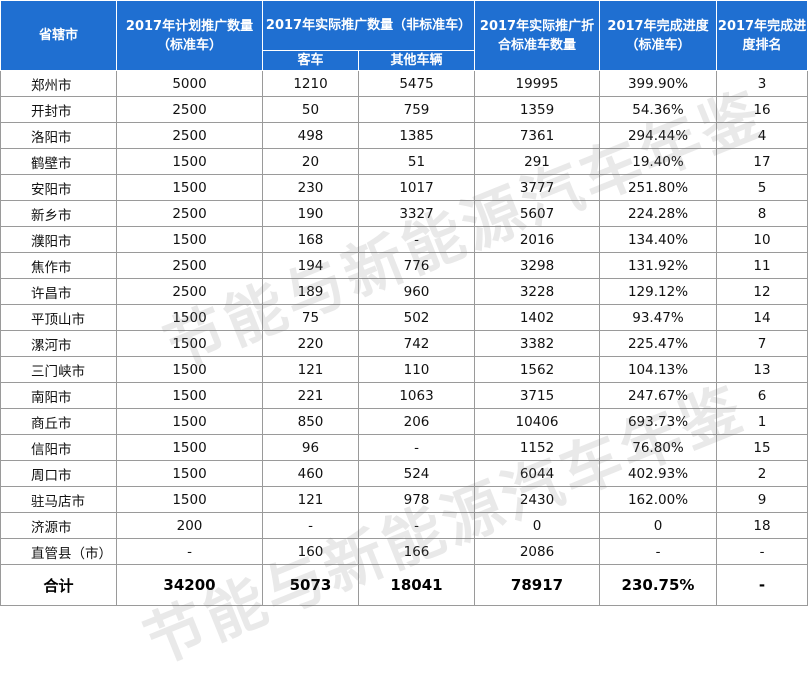  What do you see at coordinates (762, 291) in the screenshot?
I see `cell-rank: 12` at bounding box center [762, 291].